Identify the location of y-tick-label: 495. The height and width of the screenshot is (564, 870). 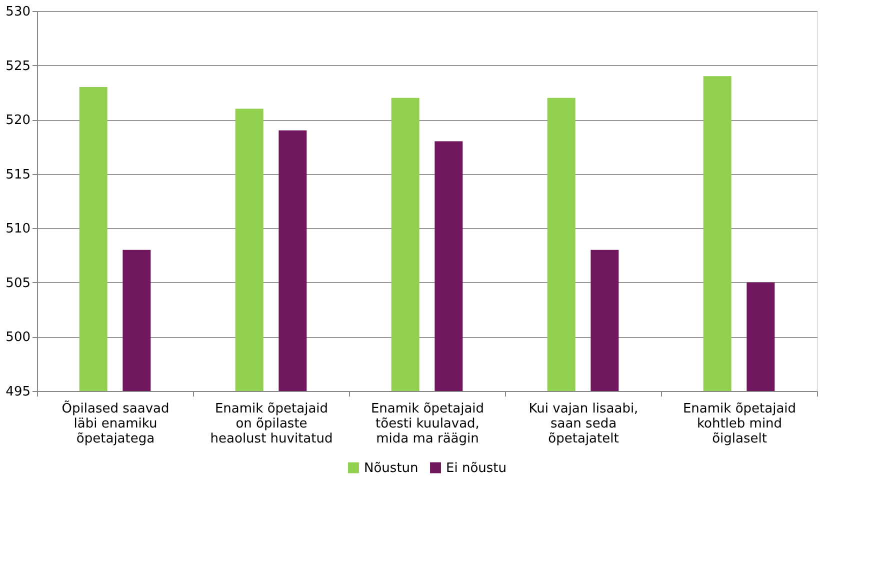
(18, 392).